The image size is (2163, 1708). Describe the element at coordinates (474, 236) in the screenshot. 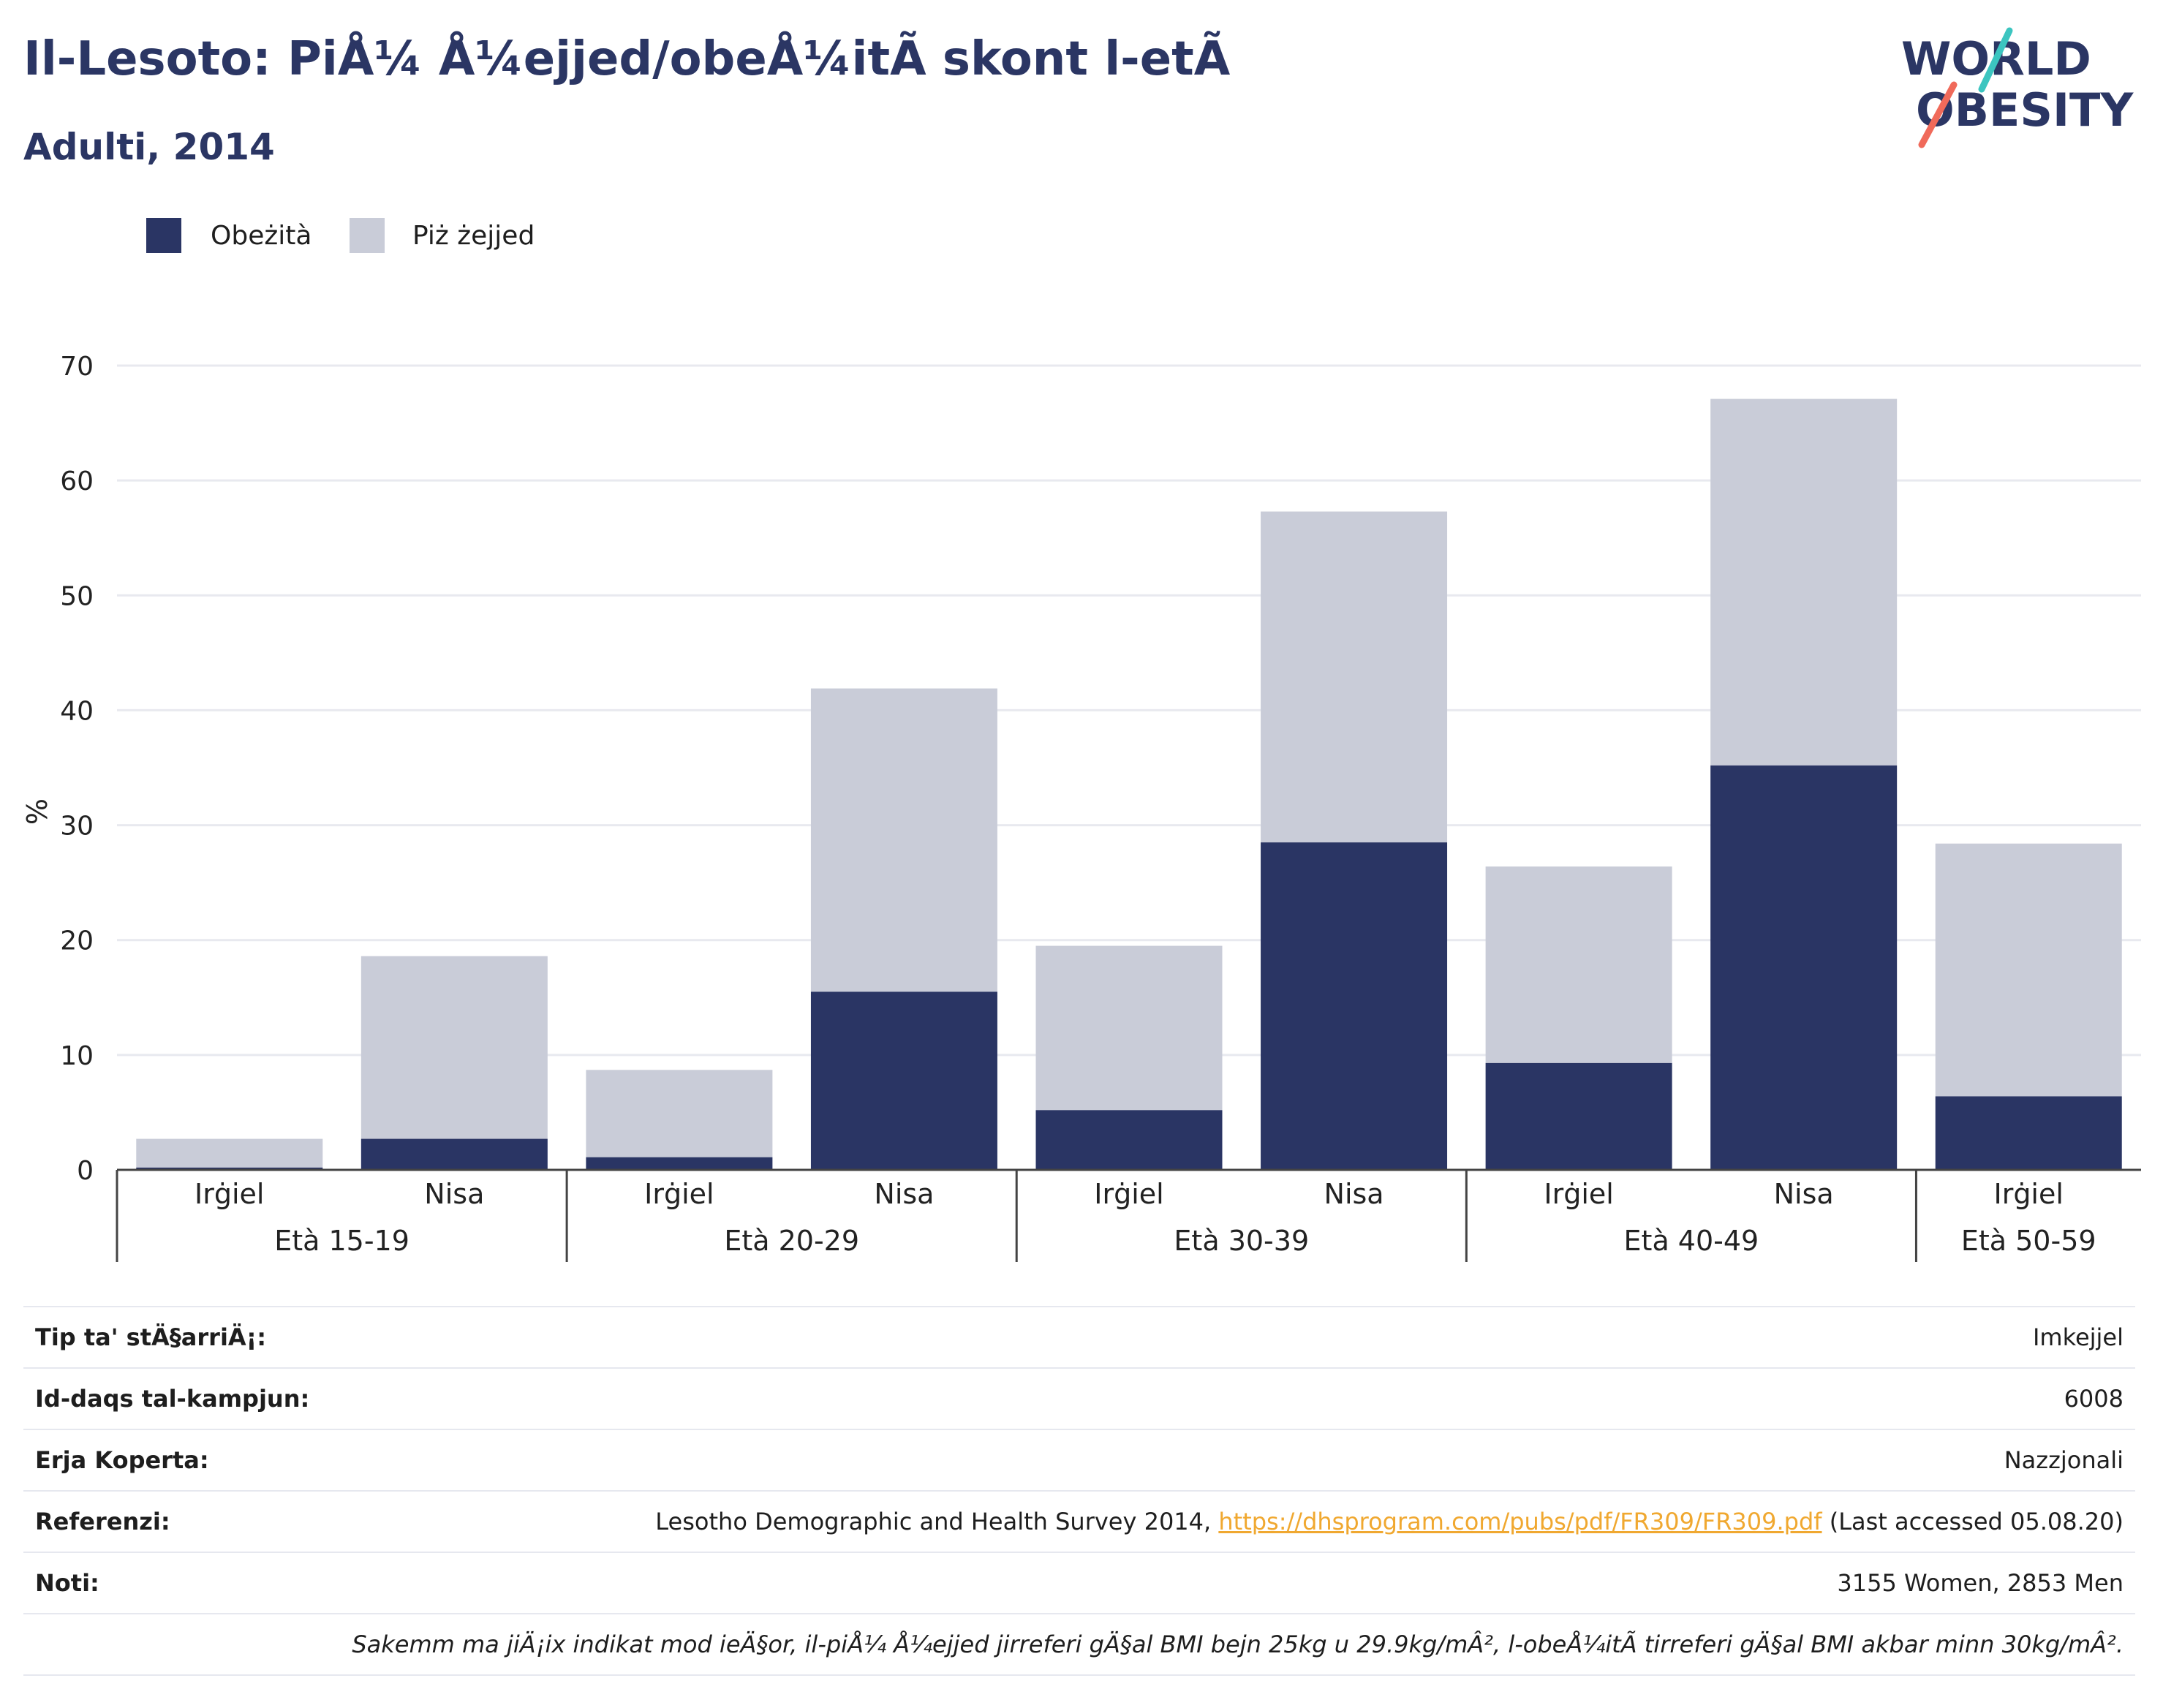

I see `legend-label-overweight: Piż żejjed` at that location.